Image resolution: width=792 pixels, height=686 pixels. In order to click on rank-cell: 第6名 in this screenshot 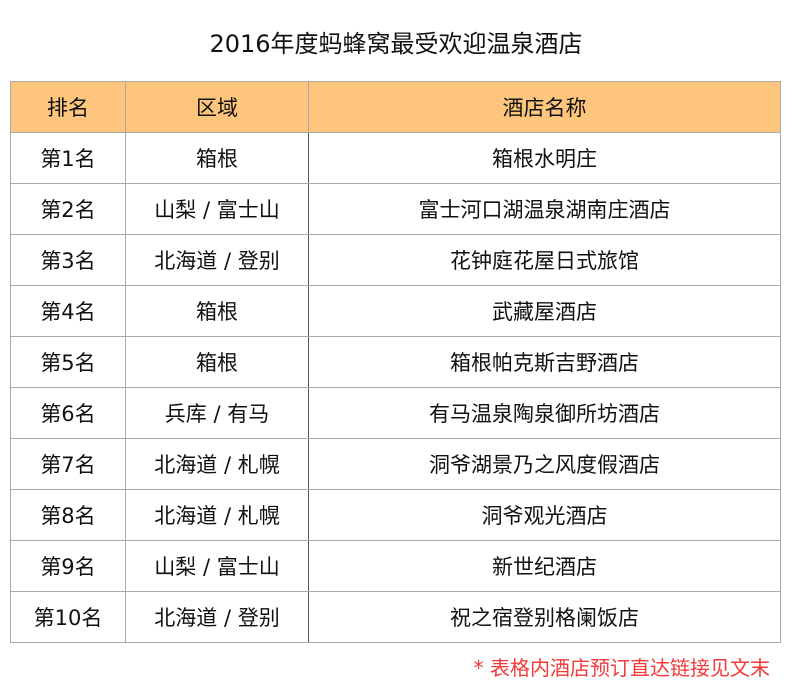, I will do `click(68, 413)`.